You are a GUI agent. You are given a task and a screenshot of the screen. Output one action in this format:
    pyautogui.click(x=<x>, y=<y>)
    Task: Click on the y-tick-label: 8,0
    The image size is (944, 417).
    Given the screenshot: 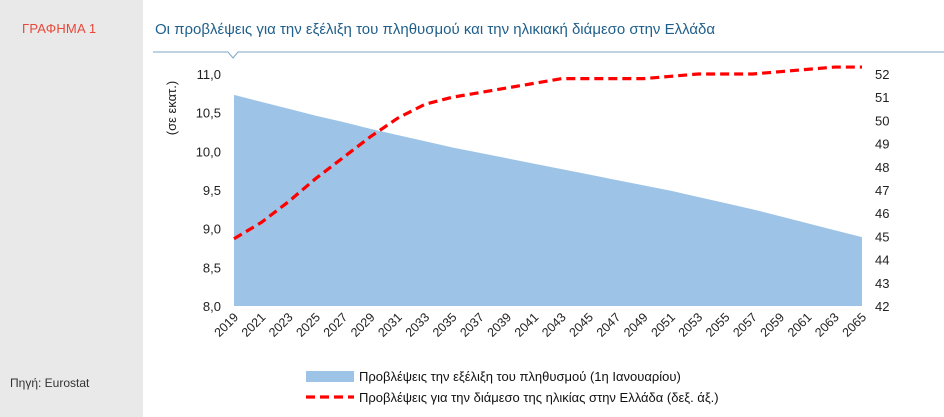 What is the action you would take?
    pyautogui.click(x=212, y=306)
    